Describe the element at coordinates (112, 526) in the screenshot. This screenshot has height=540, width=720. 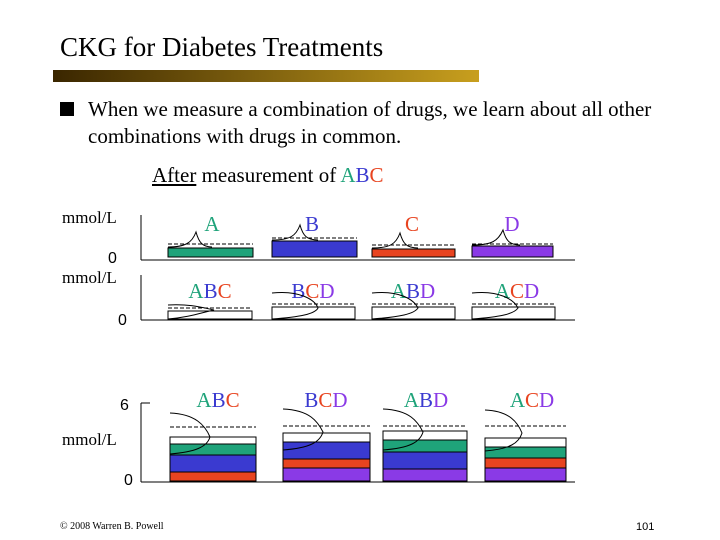
I see `copyright-footer: © 2008 Warren B. Powell` at that location.